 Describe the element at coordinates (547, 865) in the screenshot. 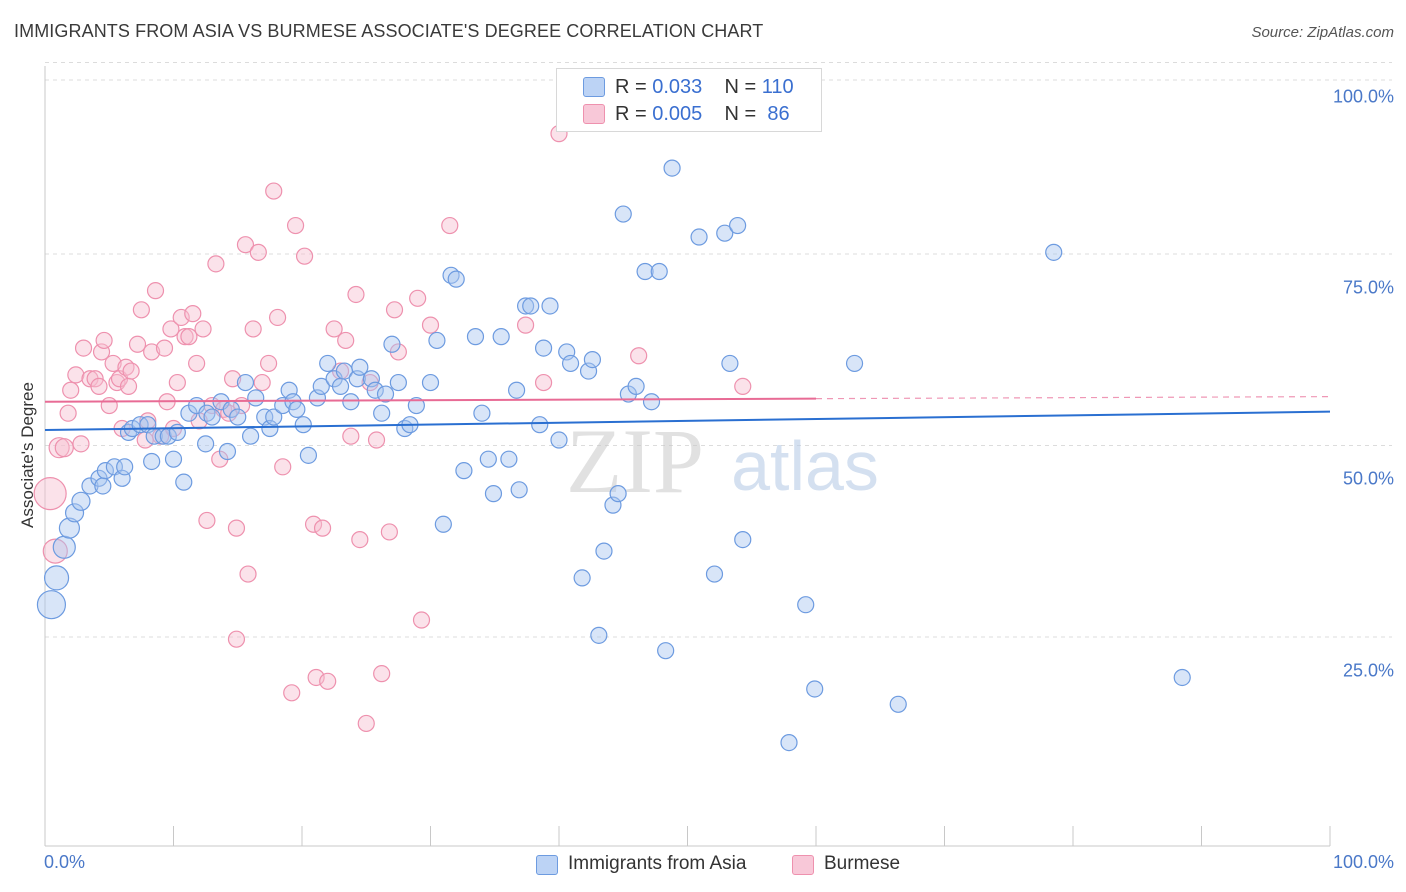

I see `legend-asia-swatch` at that location.